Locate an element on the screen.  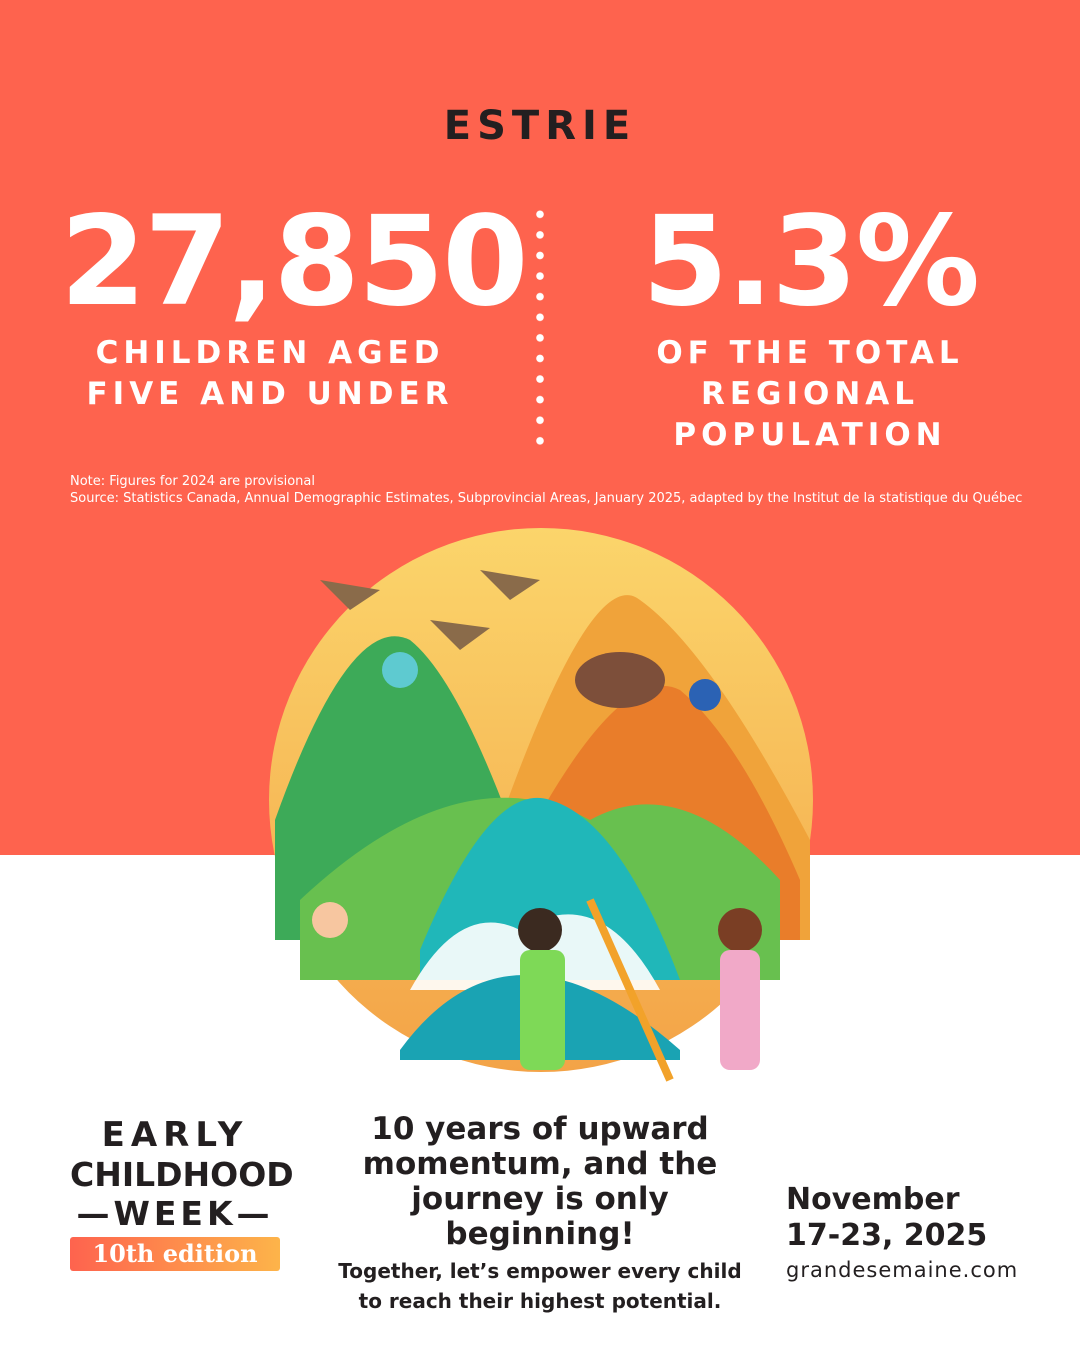
logo-line: CHILDHOOD is located at coordinates (182, 1174).